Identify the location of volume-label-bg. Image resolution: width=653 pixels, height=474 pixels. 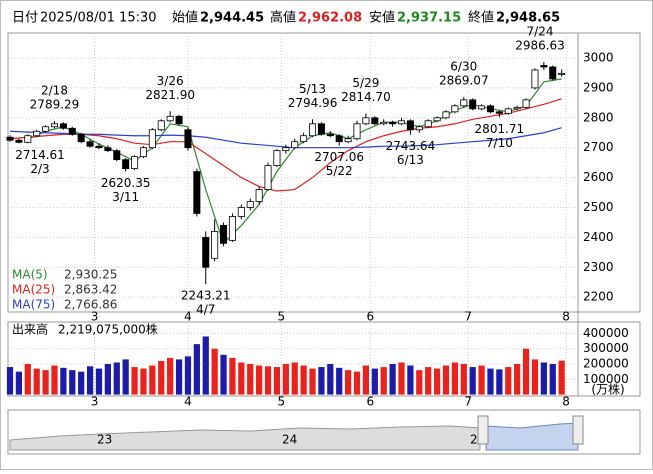
(83, 330).